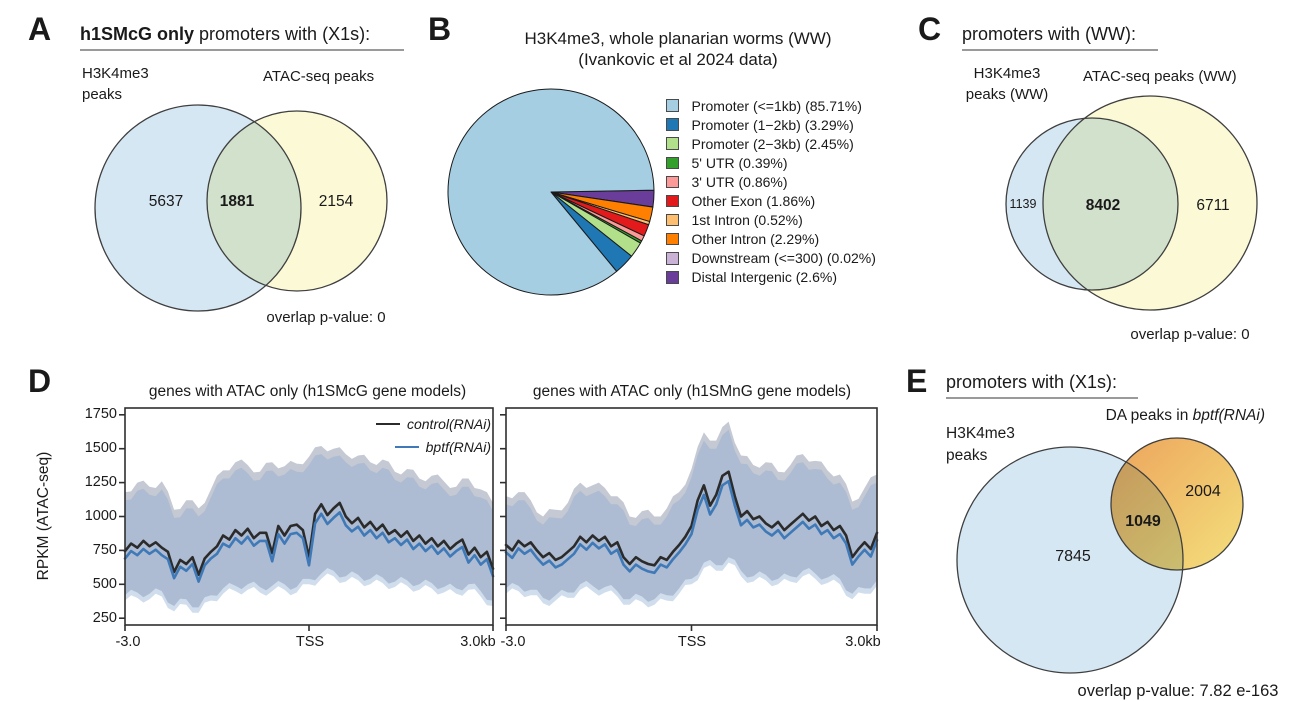  Describe the element at coordinates (448, 424) in the screenshot. I see `control-legend-label: control(RNAi)` at that location.